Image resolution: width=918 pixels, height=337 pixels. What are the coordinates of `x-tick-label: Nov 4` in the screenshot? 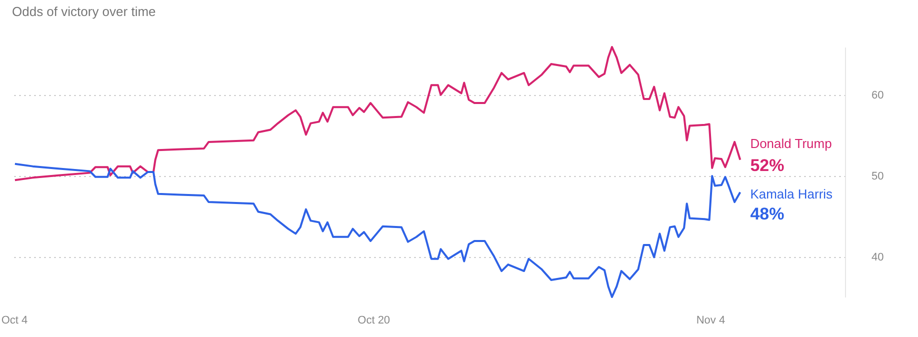 It's located at (711, 320).